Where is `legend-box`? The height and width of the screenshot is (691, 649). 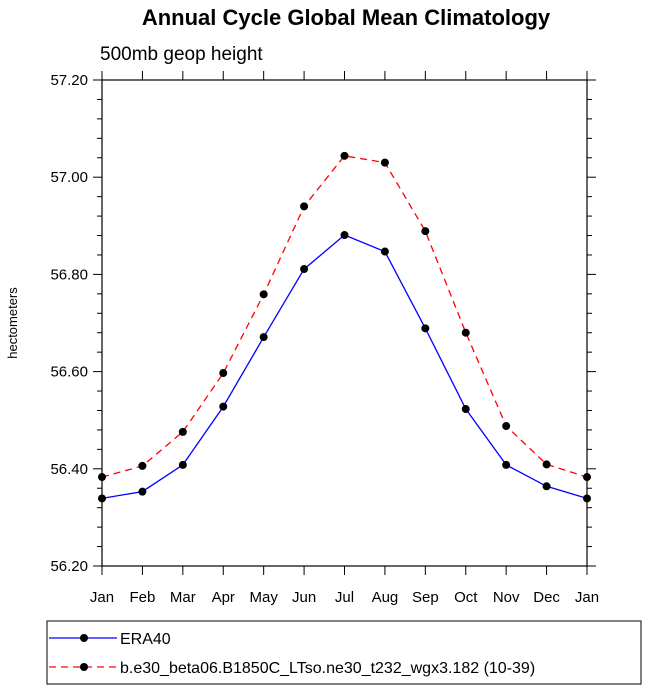
legend-box is located at coordinates (344, 652).